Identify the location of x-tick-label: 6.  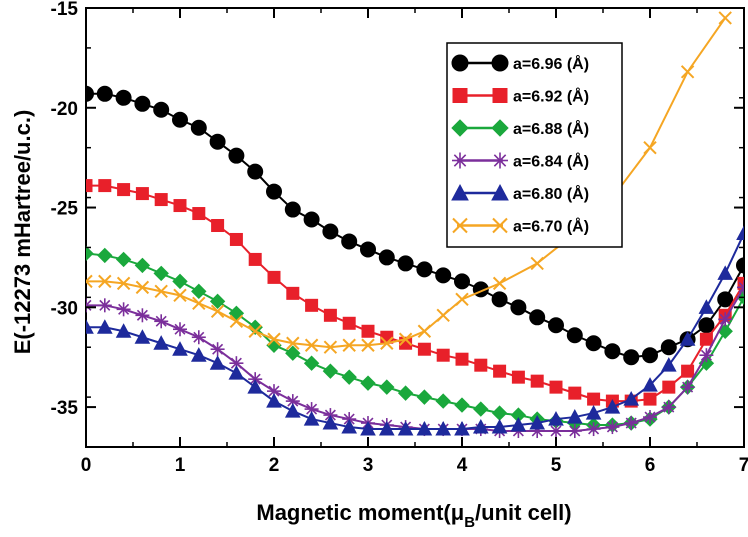
(650, 465).